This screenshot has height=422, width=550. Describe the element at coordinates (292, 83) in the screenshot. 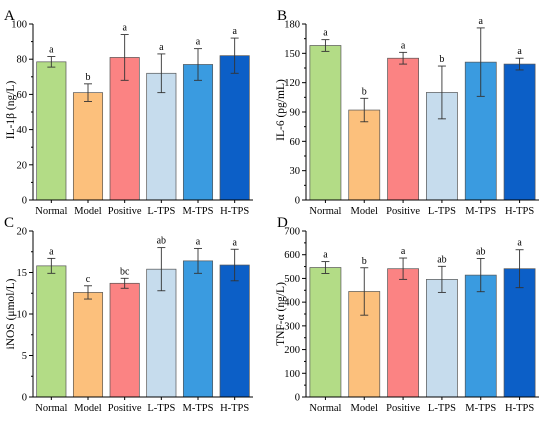

I see `y-tick-label: 120` at that location.